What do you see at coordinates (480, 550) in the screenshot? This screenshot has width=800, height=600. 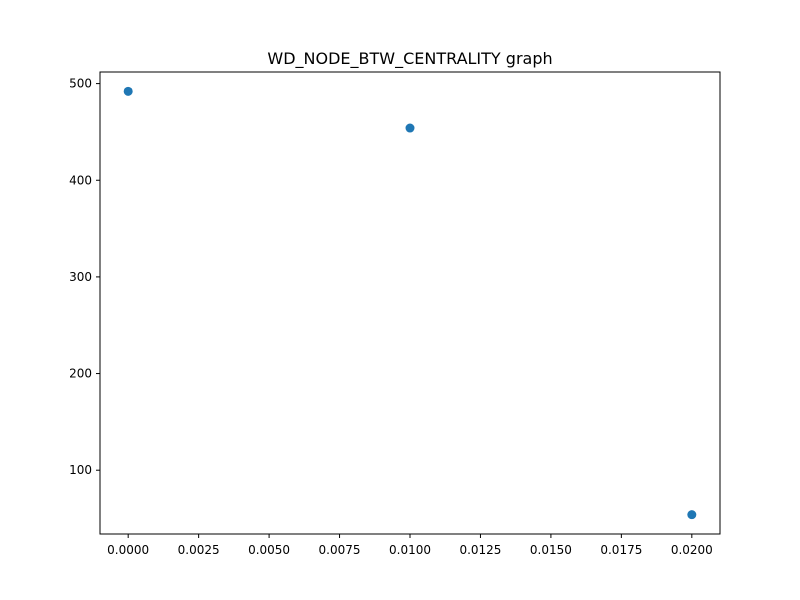 I see `x-tick-label: 0.0125` at bounding box center [480, 550].